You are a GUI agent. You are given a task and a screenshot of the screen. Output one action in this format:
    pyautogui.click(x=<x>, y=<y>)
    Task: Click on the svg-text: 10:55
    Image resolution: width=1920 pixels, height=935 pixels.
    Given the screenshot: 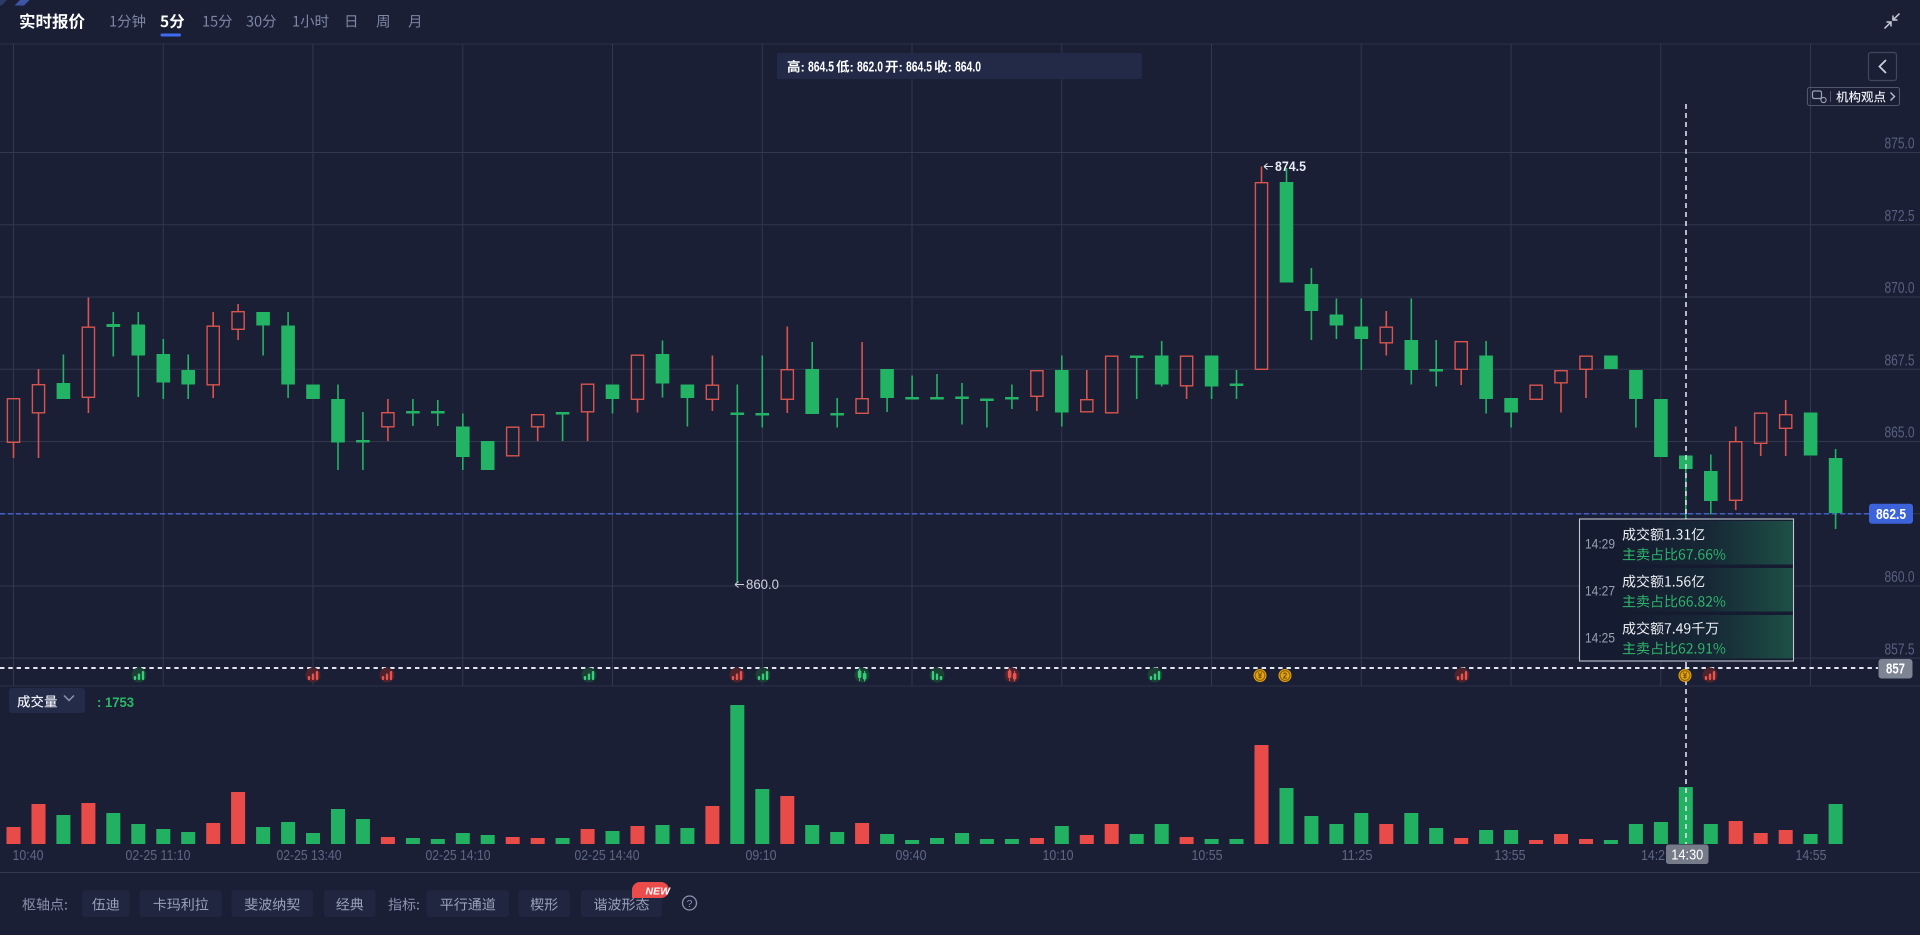 What is the action you would take?
    pyautogui.click(x=1207, y=855)
    